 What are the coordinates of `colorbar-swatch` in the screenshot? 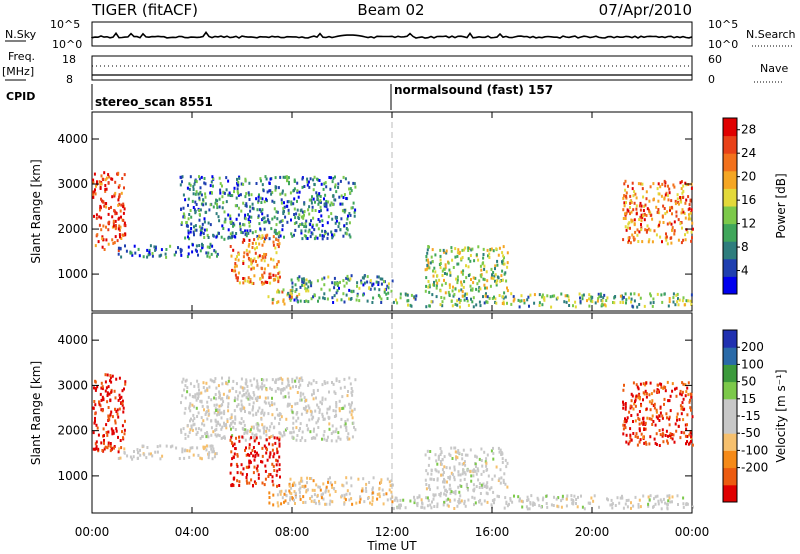 It's located at (730, 425).